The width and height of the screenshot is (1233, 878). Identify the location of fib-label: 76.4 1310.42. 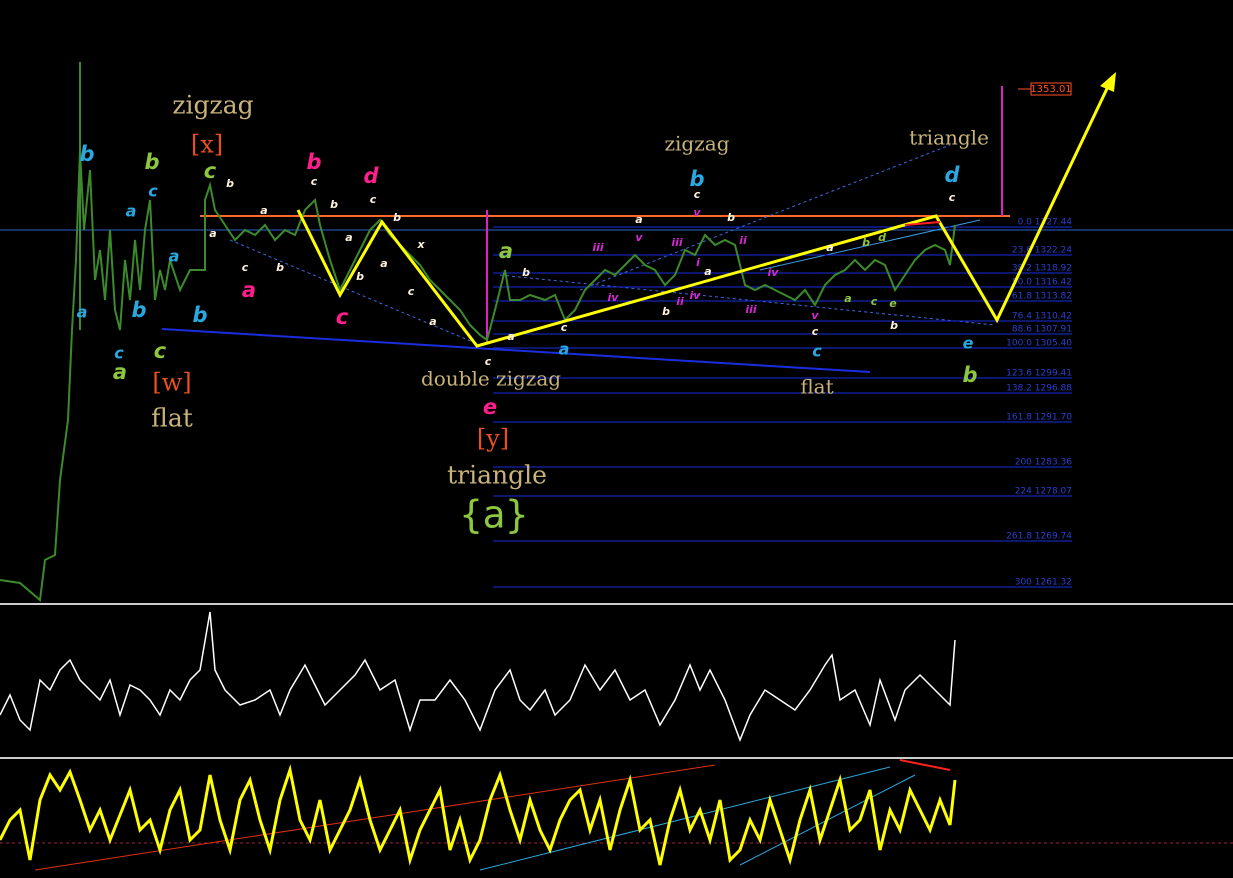
(1042, 317).